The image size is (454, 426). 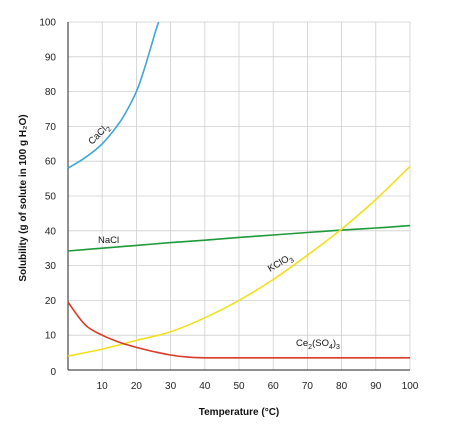 I want to click on y-axis-title: Solubility (g of solute in 100 g H₂O), so click(x=23, y=197).